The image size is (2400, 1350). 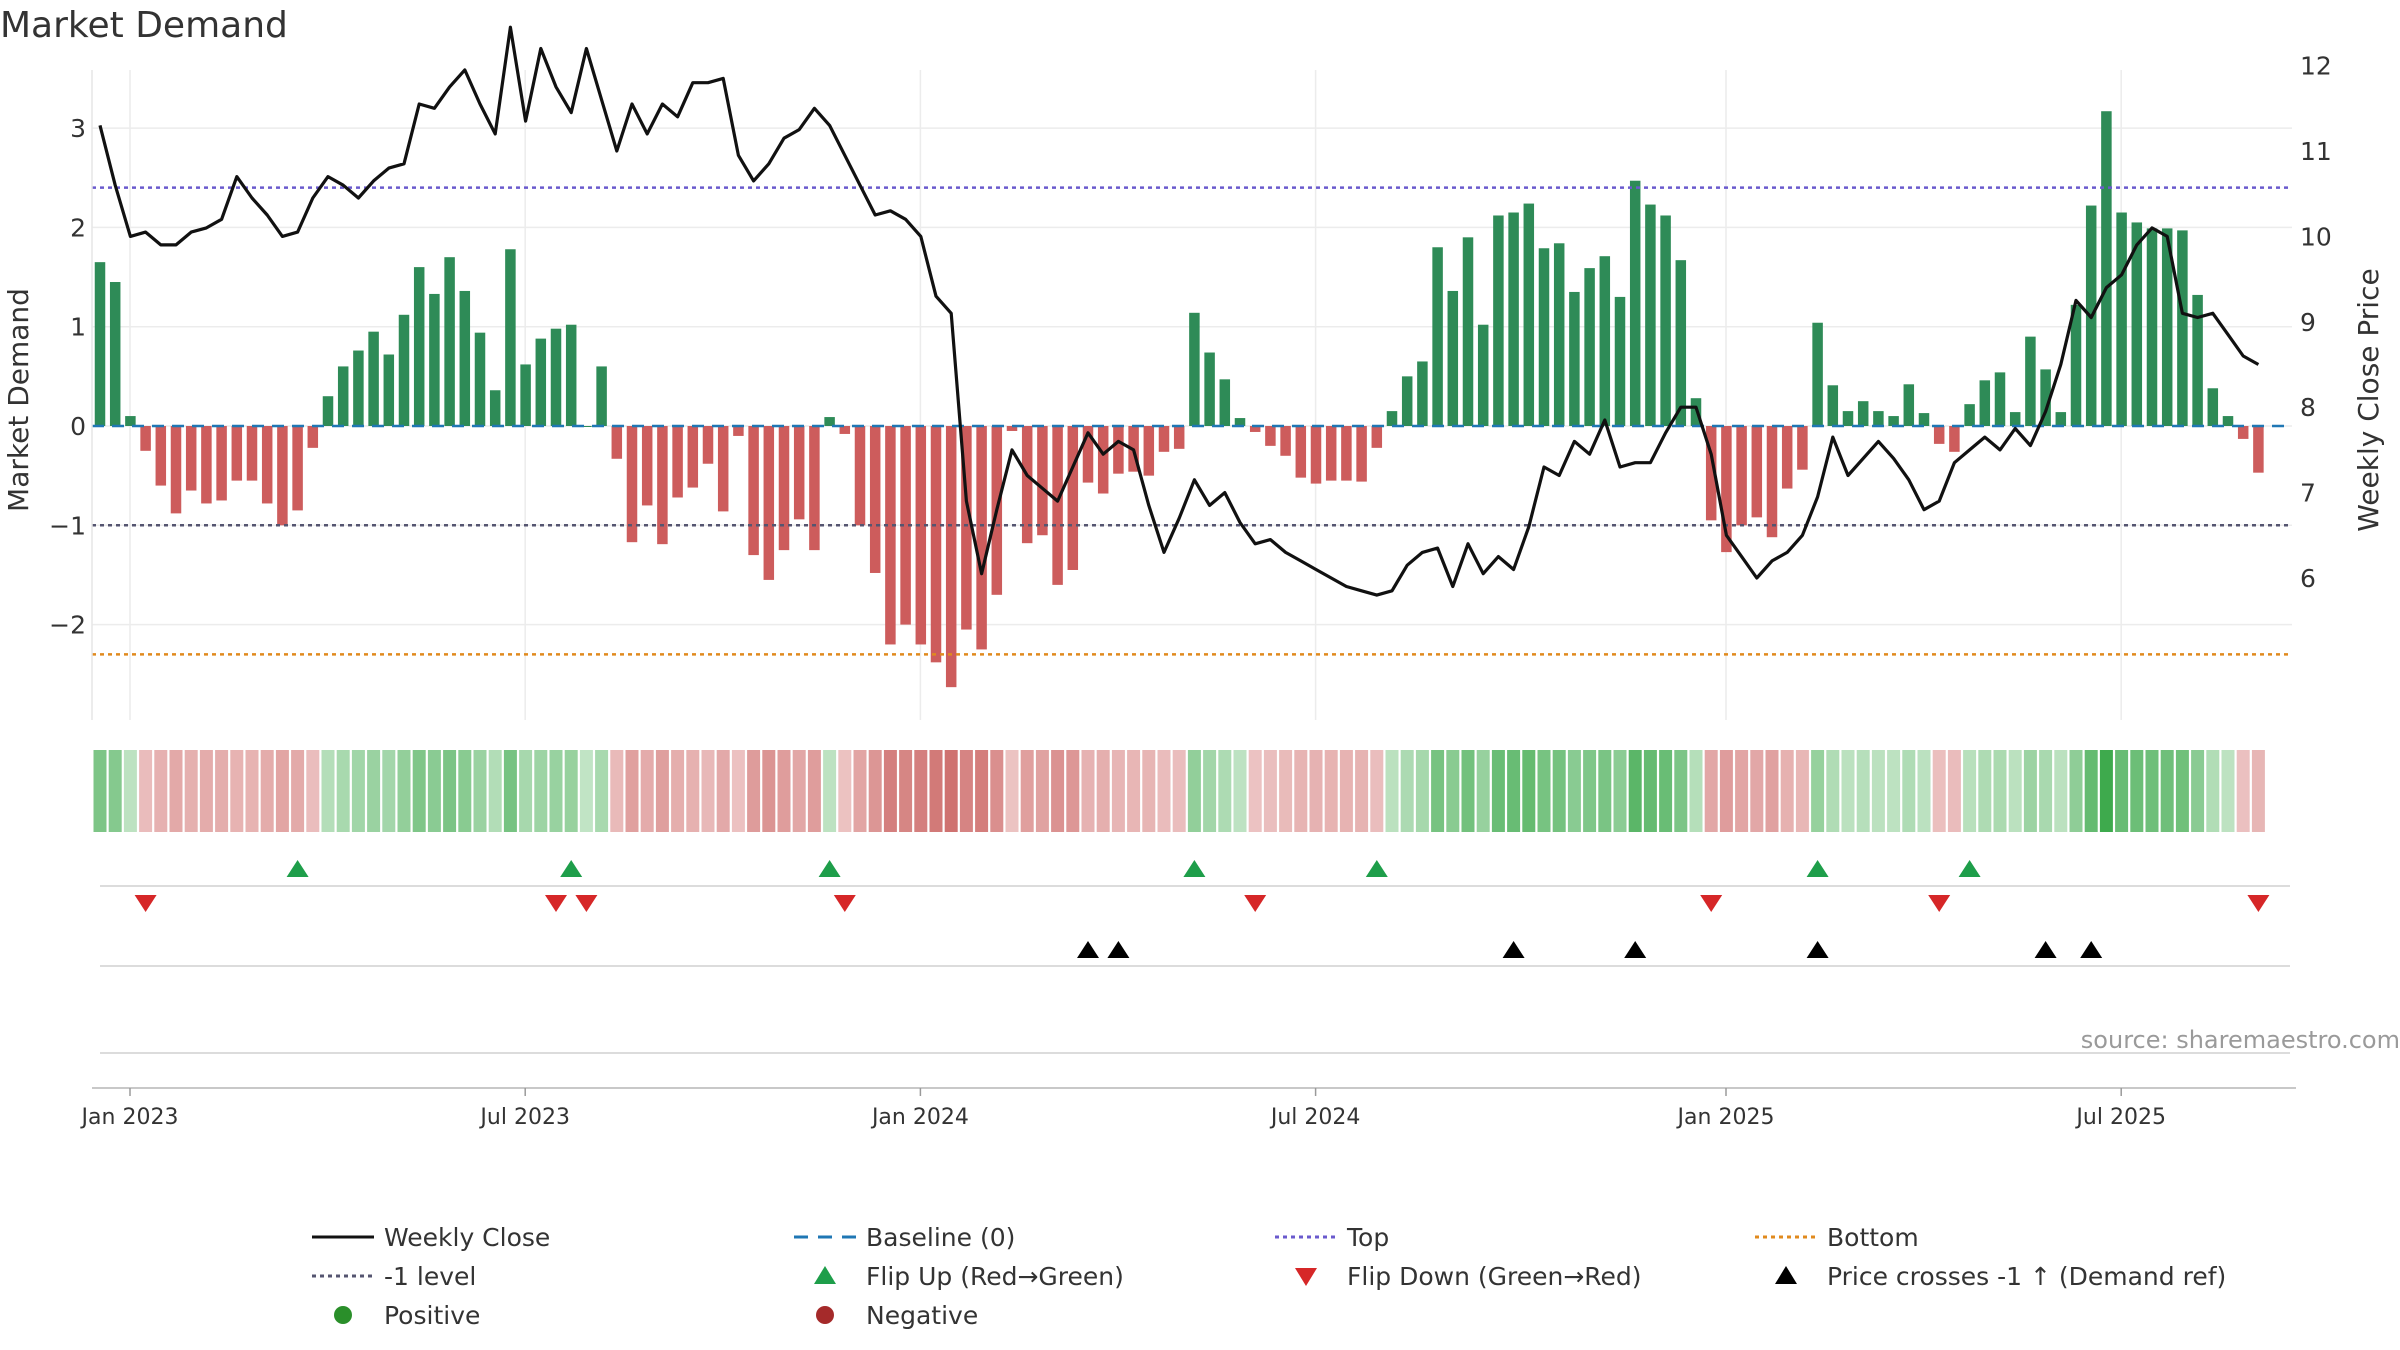 What do you see at coordinates (1939, 903) in the screenshot?
I see `flip-down-marker` at bounding box center [1939, 903].